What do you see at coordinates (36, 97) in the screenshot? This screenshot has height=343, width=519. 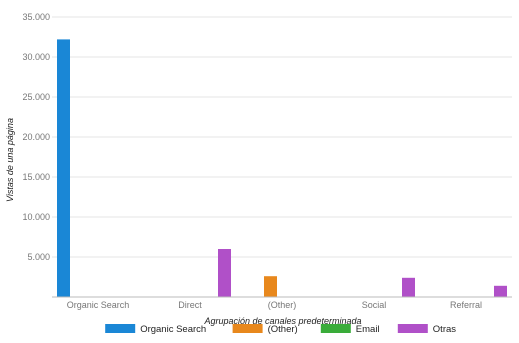 I see `y-tick-label: 25.000` at bounding box center [36, 97].